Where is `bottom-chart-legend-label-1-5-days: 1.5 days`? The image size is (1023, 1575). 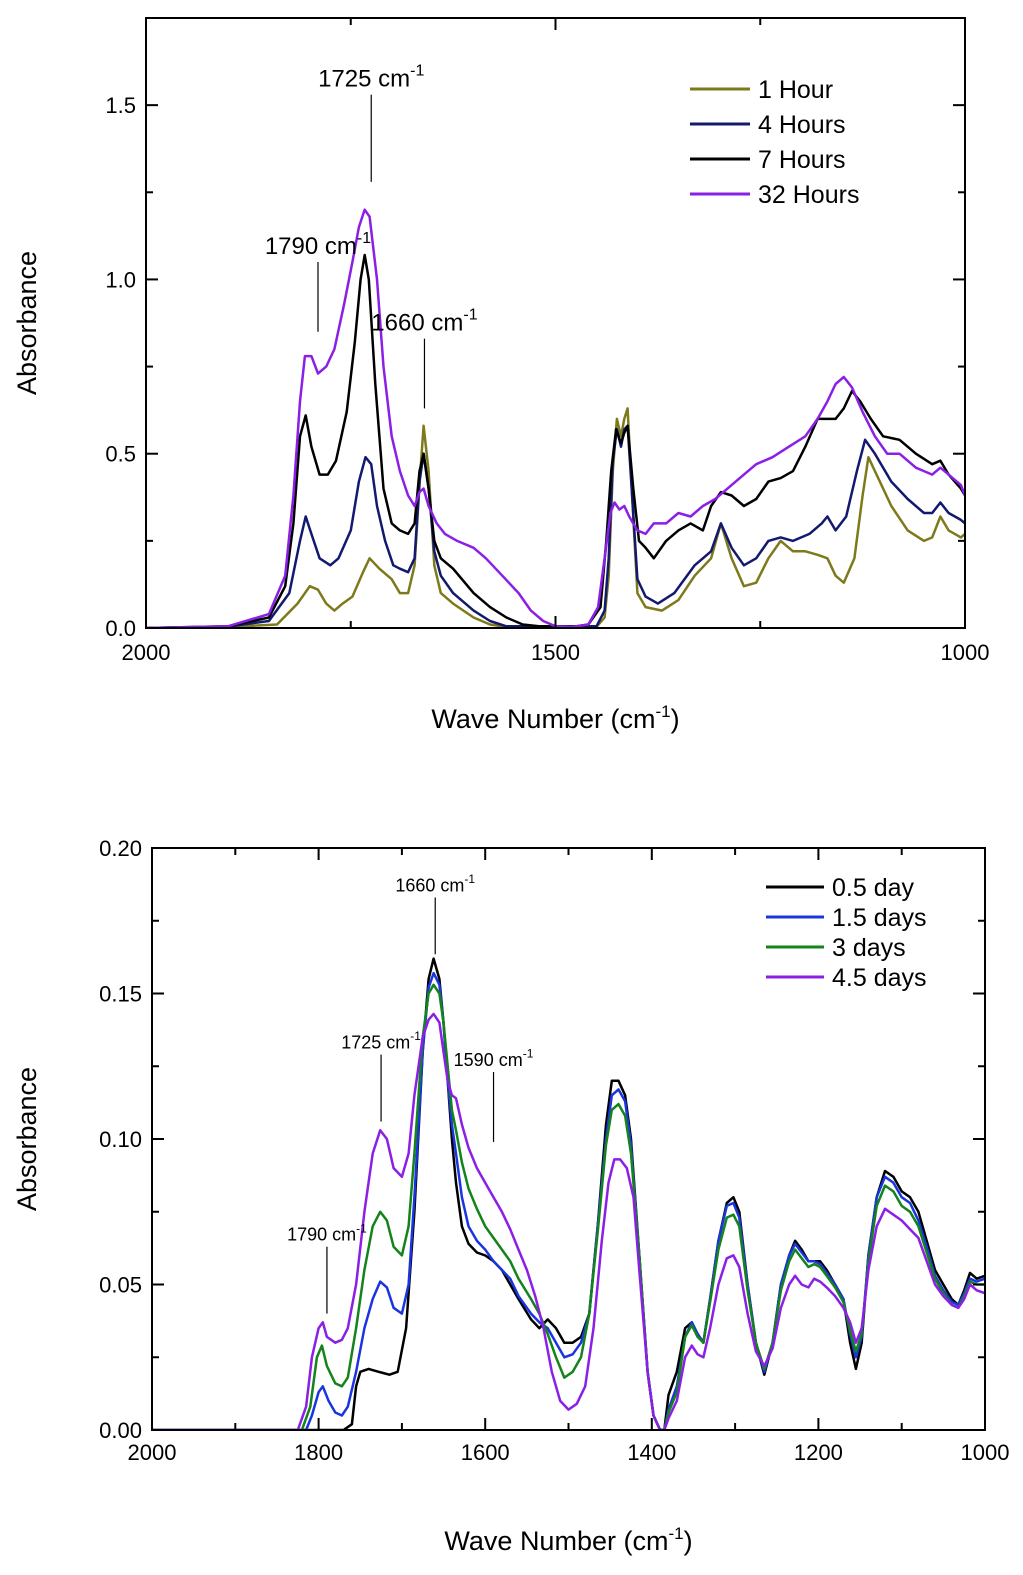 bottom-chart-legend-label-1-5-days: 1.5 days is located at coordinates (879, 918).